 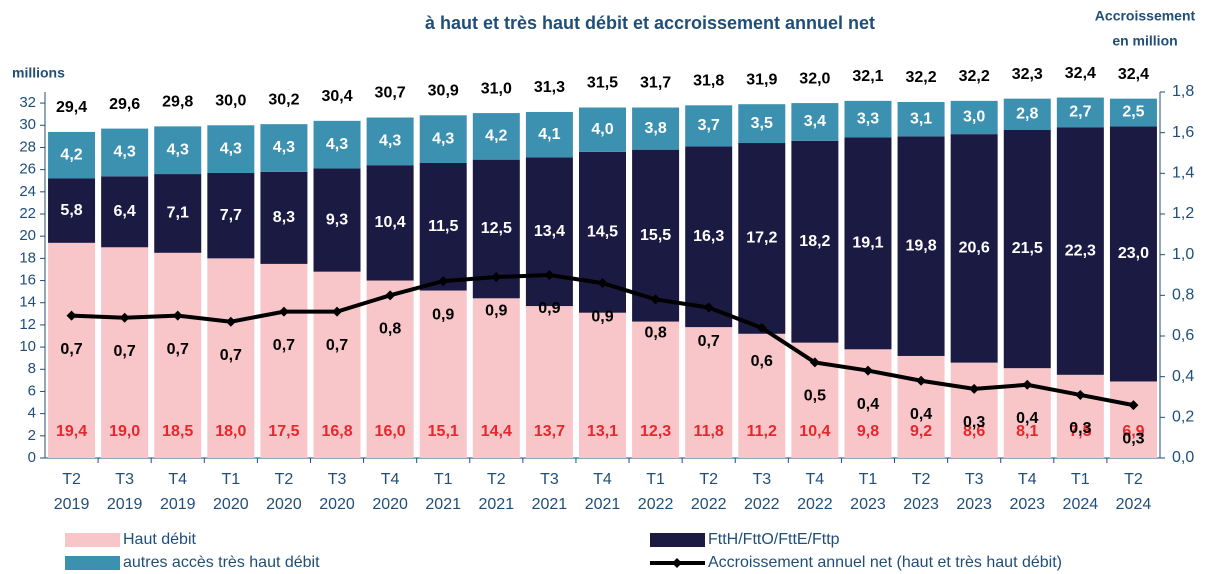 I want to click on data-label: 17,2, so click(x=761, y=238).